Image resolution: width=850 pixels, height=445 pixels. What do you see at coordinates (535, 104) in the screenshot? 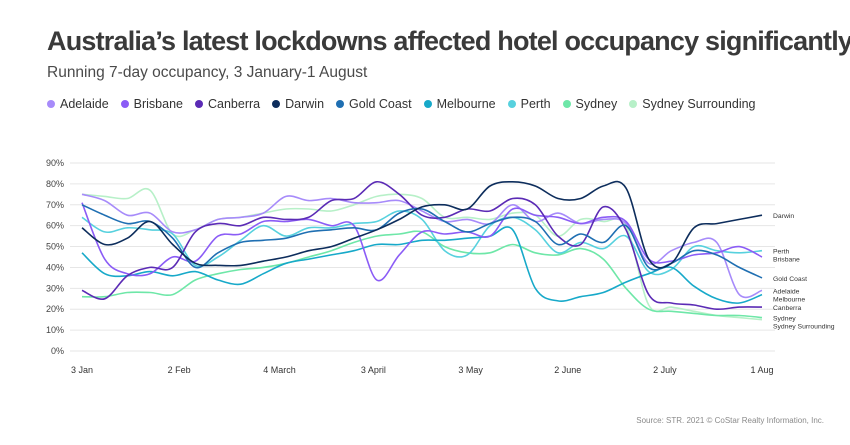
I see `legend-label: Perth` at bounding box center [535, 104].